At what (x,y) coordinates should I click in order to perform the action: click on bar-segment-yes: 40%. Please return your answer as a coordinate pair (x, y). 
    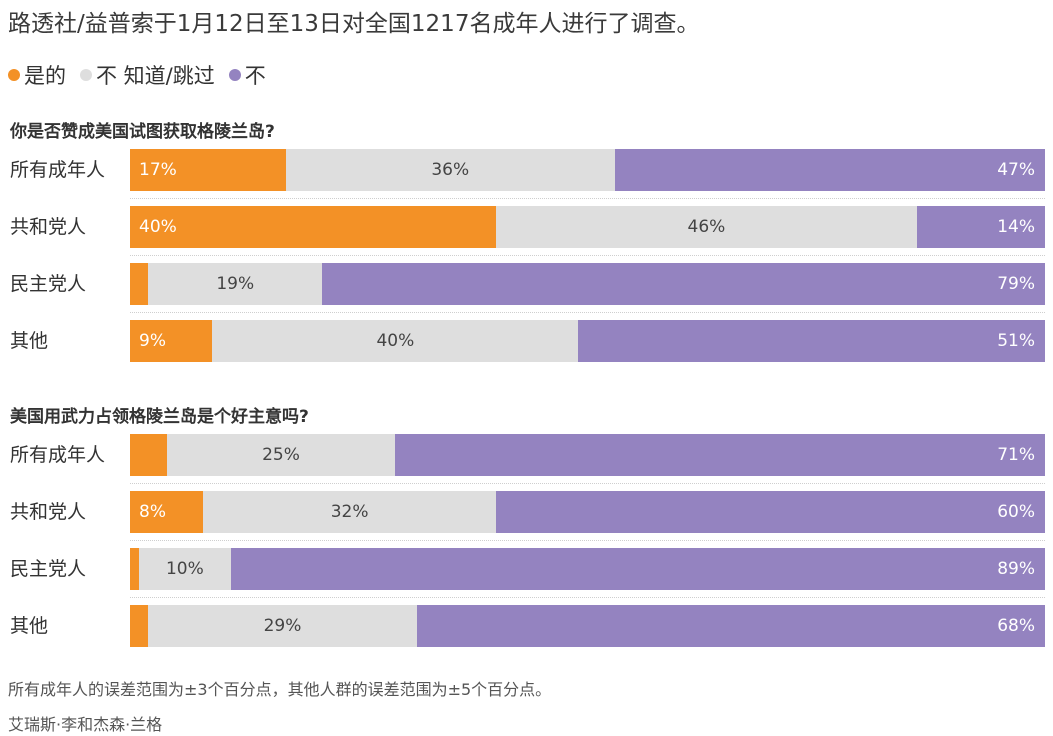
    Looking at the image, I should click on (313, 227).